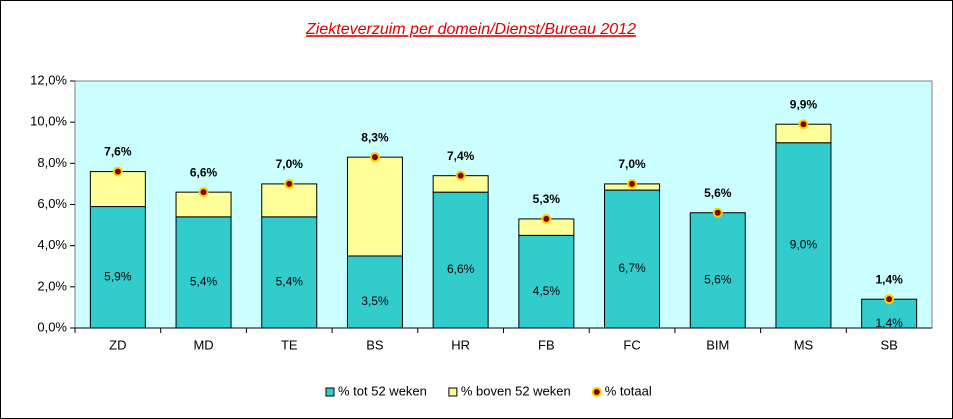 This screenshot has height=419, width=953. I want to click on value-label: 6,6%, so click(461, 269).